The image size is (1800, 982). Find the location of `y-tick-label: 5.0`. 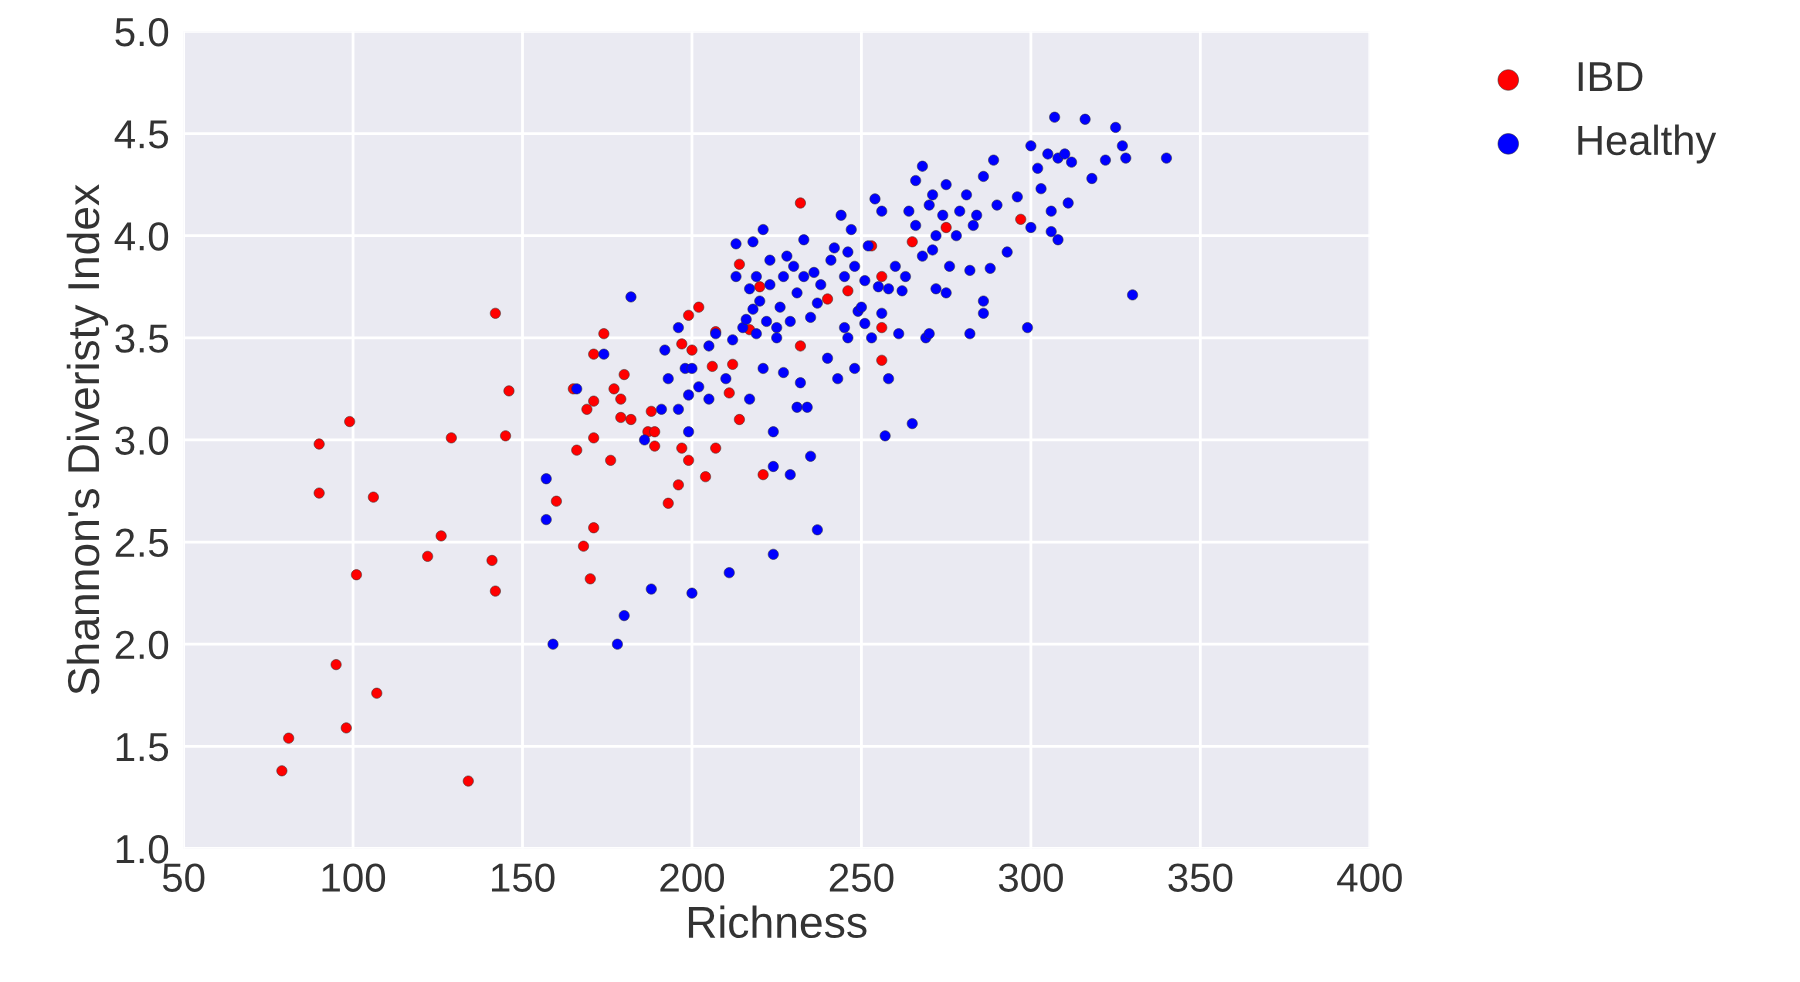

y-tick-label: 5.0 is located at coordinates (142, 32).